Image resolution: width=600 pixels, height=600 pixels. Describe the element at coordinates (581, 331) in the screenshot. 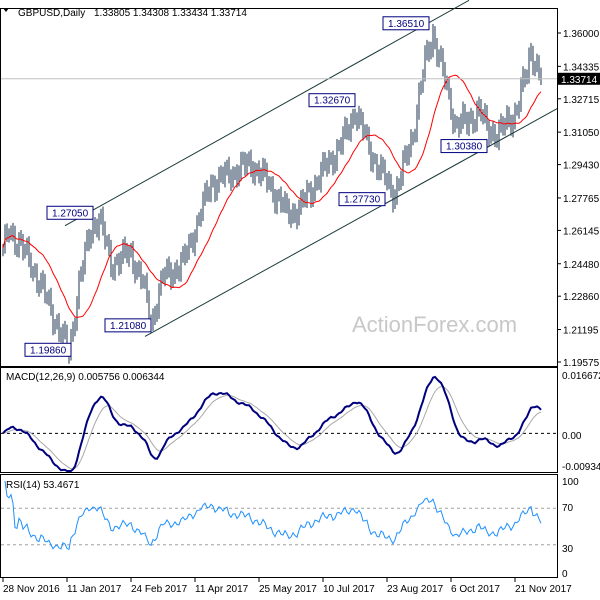

I see `price-tick-label: 1.21195` at that location.